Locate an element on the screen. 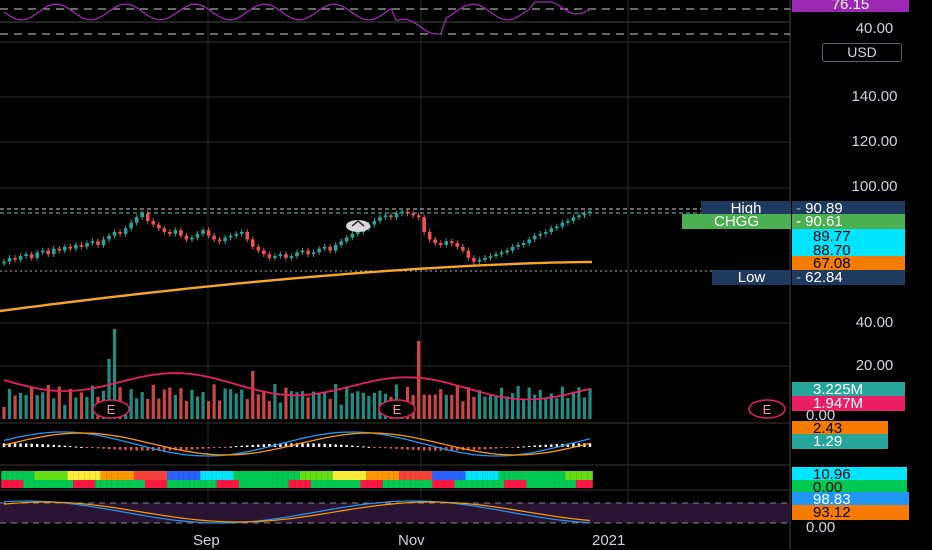 This screenshot has width=932, height=550. low-value: 62.84 is located at coordinates (824, 277).